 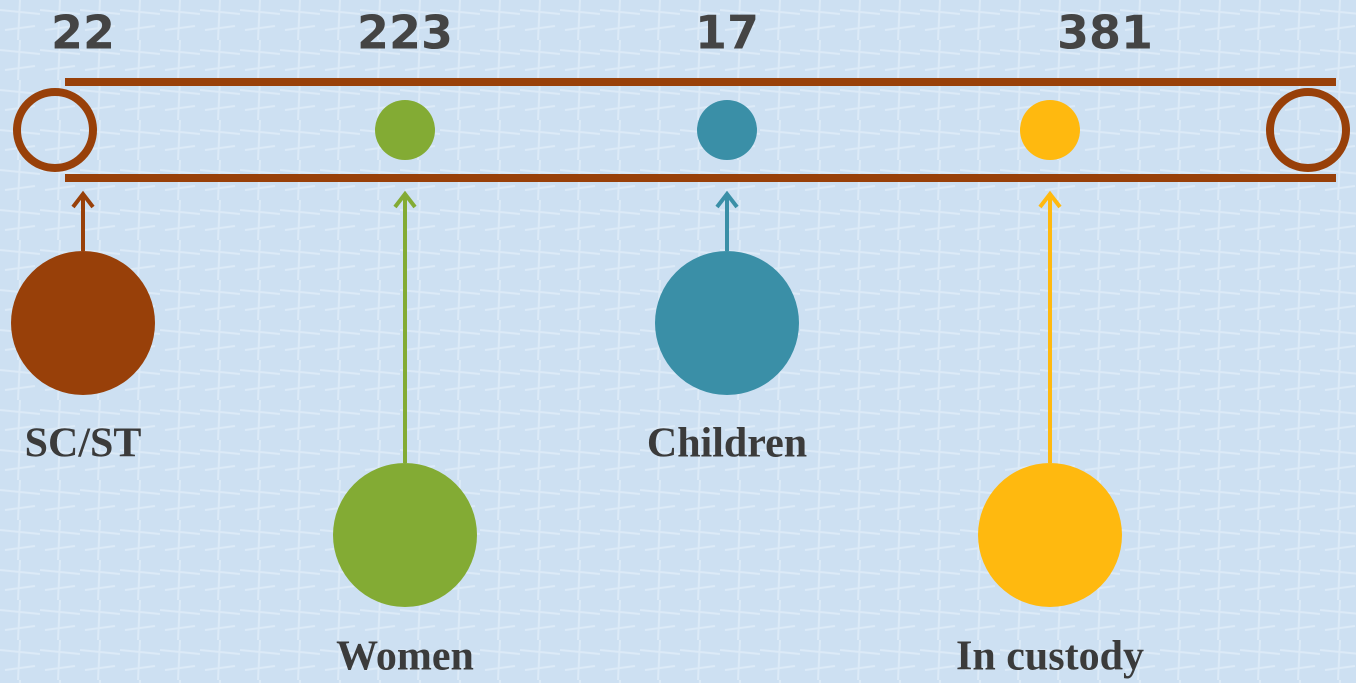 What do you see at coordinates (83, 33) in the screenshot?
I see `number: 22` at bounding box center [83, 33].